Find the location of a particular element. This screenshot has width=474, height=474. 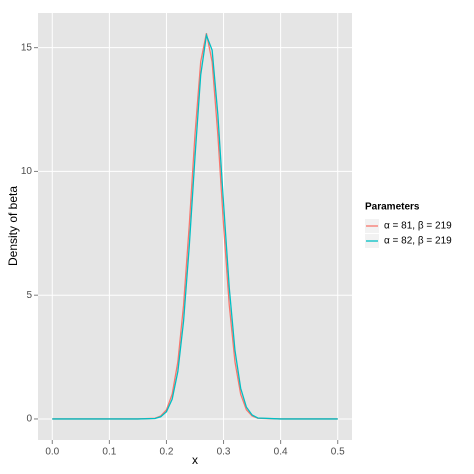

y-axis-title: Density of beta is located at coordinates (13, 226).